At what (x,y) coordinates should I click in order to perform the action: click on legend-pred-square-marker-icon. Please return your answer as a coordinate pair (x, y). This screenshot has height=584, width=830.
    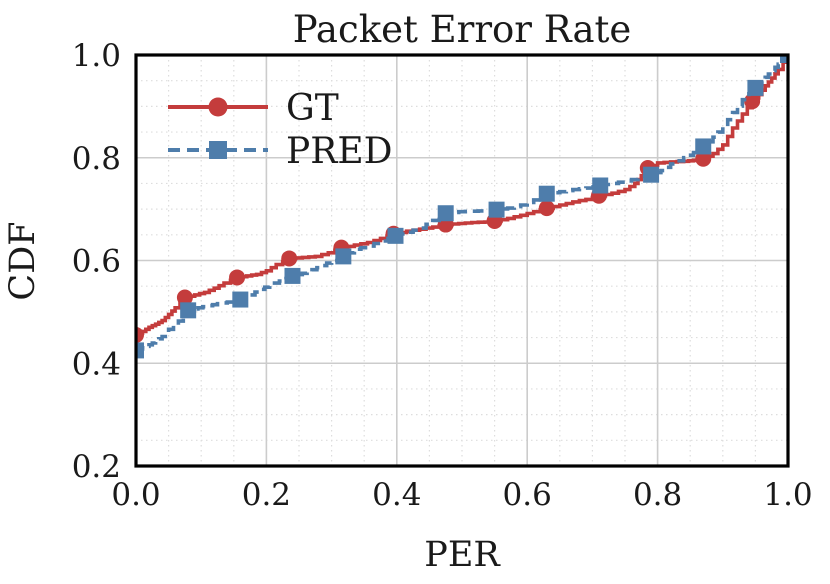
    Looking at the image, I should click on (218, 150).